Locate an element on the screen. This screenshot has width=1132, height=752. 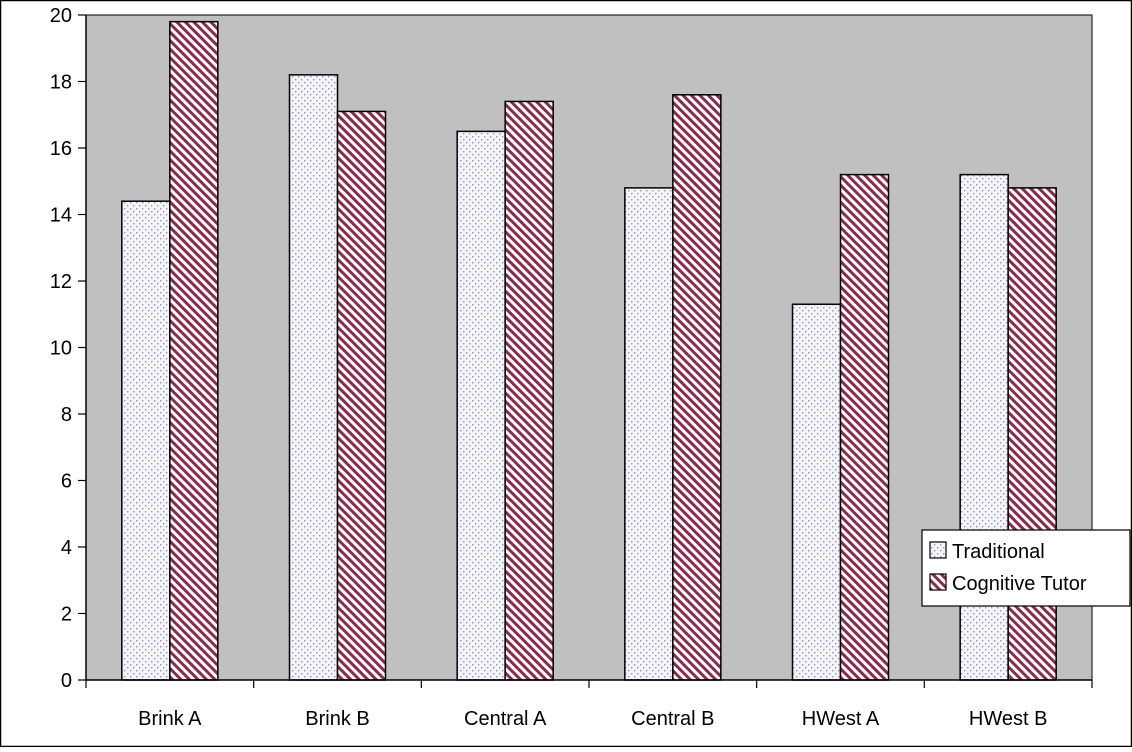
x-tick-label: HWest A is located at coordinates (841, 719).